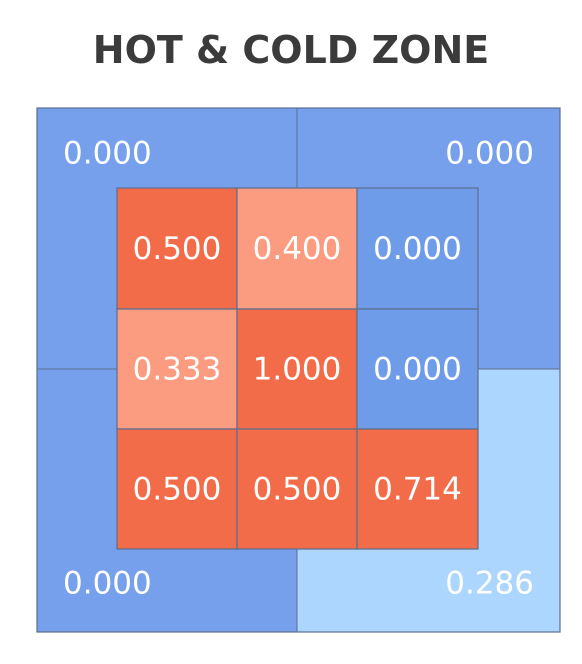 Image resolution: width=582 pixels, height=664 pixels. Describe the element at coordinates (291, 50) in the screenshot. I see `chart-title: HOT & COLD ZONE` at that location.